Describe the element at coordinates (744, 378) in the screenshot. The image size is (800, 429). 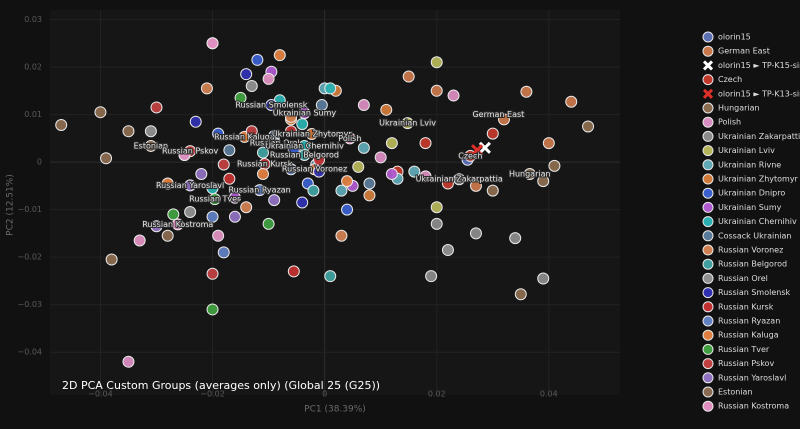
I see `legend-item: Russian Yaroslavl` at that location.